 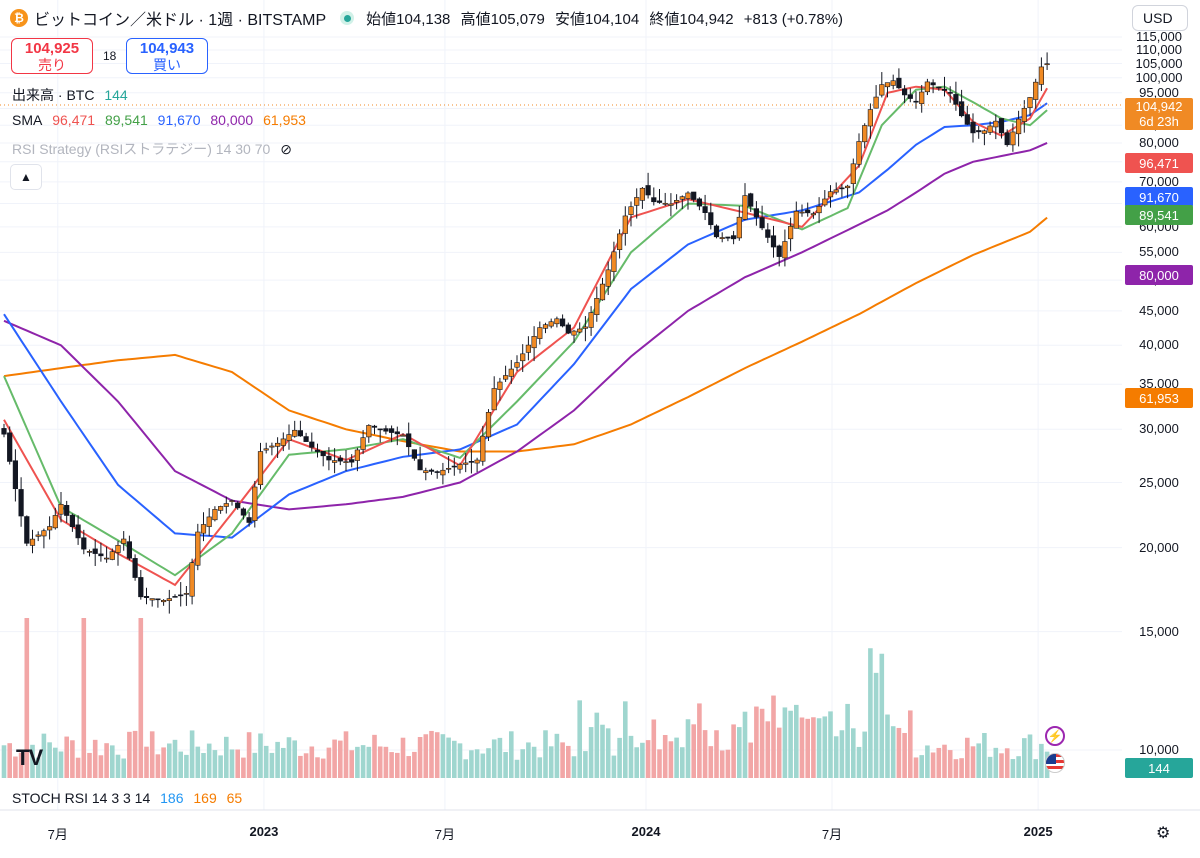 What do you see at coordinates (1159, 384) in the screenshot?
I see `y-tick-label: 35,000` at bounding box center [1159, 384].